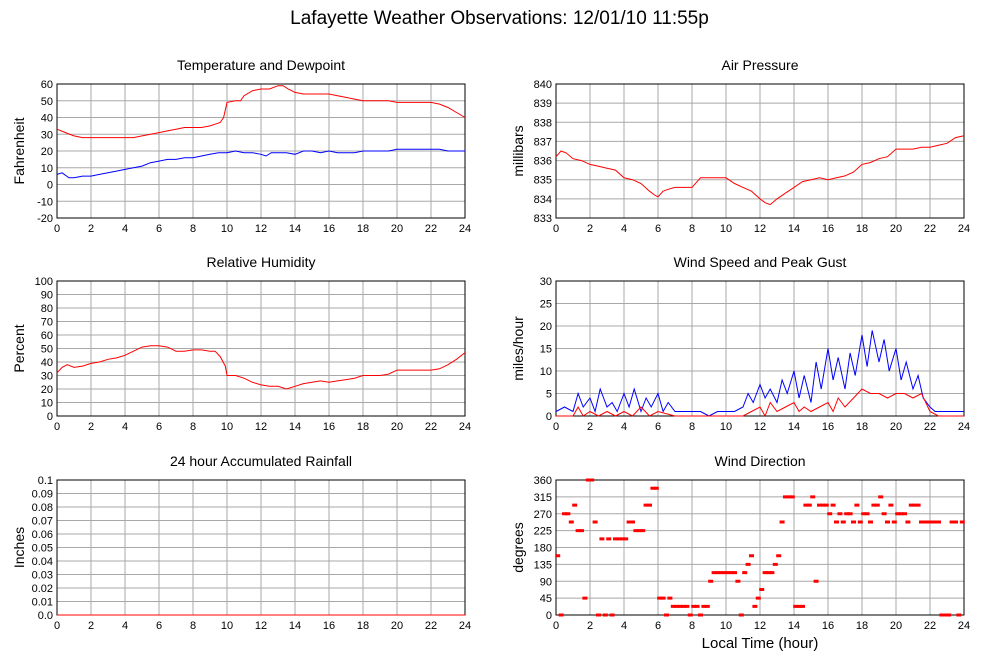 Image resolution: width=999 pixels, height=659 pixels. I want to click on pressure-x-tick-label: 12, so click(760, 229).